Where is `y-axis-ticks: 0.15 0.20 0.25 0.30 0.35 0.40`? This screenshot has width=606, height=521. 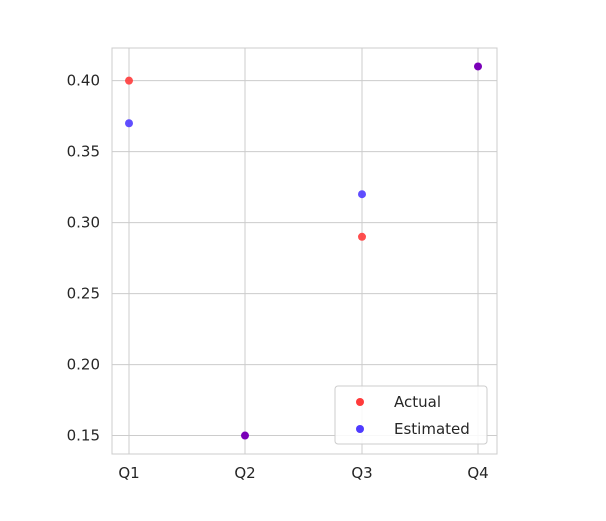 y-axis-ticks: 0.15 0.20 0.25 0.30 0.35 0.40 is located at coordinates (83, 258).